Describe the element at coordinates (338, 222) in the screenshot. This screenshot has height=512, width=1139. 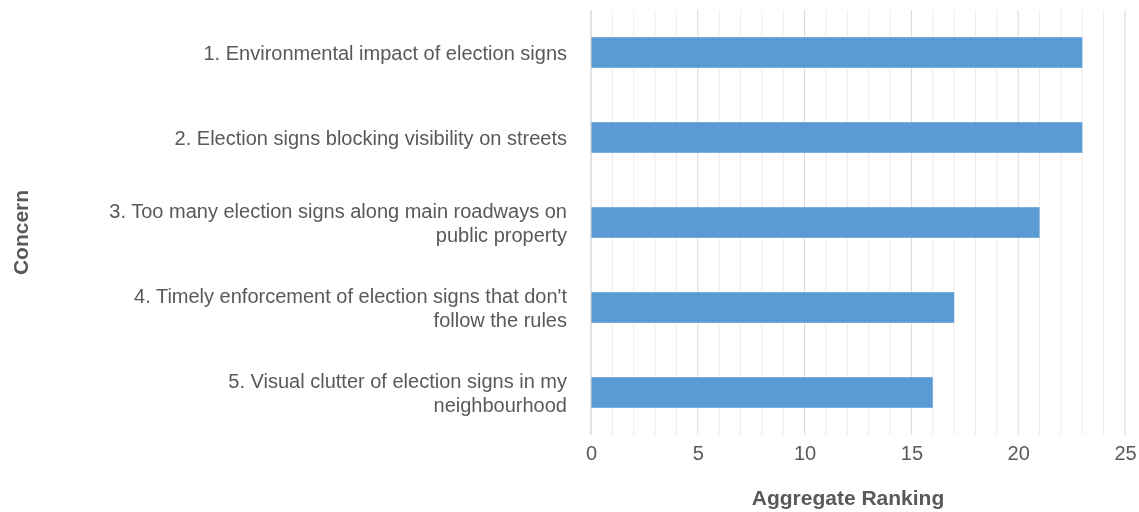
I see `y-tick-label: 3. Too many election signs along main roadways on public property` at that location.